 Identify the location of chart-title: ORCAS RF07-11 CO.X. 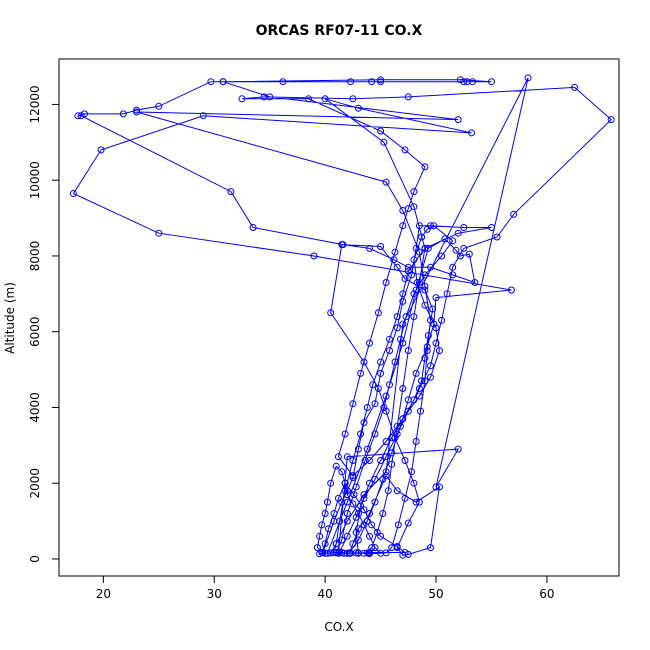
(339, 31).